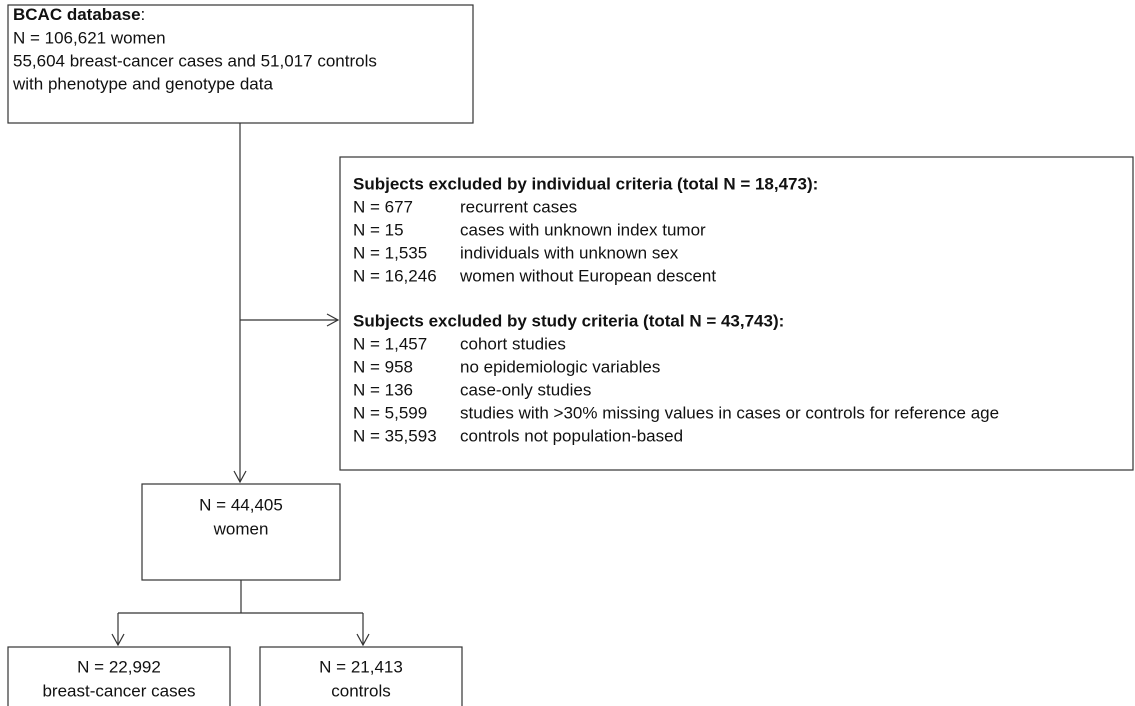 The width and height of the screenshot is (1135, 706). What do you see at coordinates (525, 389) in the screenshot?
I see `exclusion-reason: case-only studies` at bounding box center [525, 389].